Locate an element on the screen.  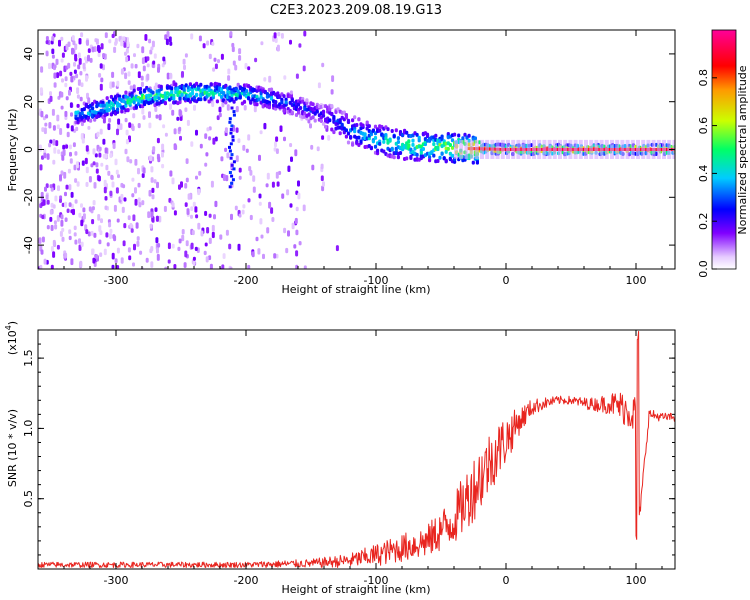
colorbar is located at coordinates (724, 149).